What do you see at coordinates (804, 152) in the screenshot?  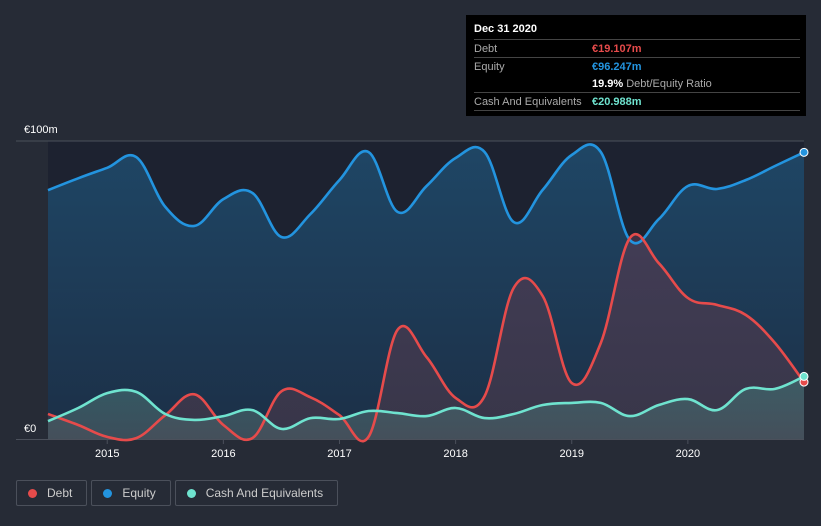 I see `equity-endpoint-marker` at bounding box center [804, 152].